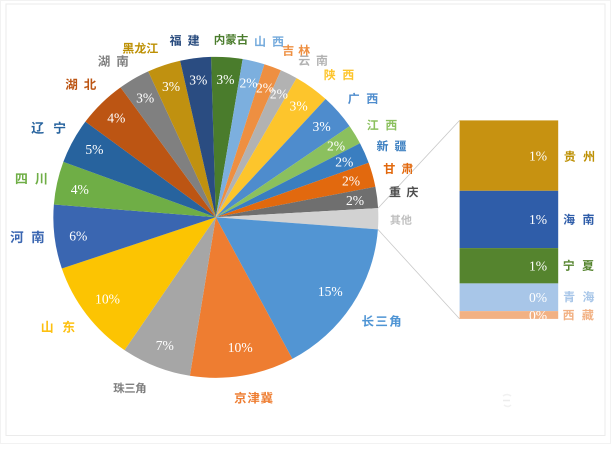  What do you see at coordinates (94, 149) in the screenshot?
I see `svg-text: 5%` at bounding box center [94, 149].